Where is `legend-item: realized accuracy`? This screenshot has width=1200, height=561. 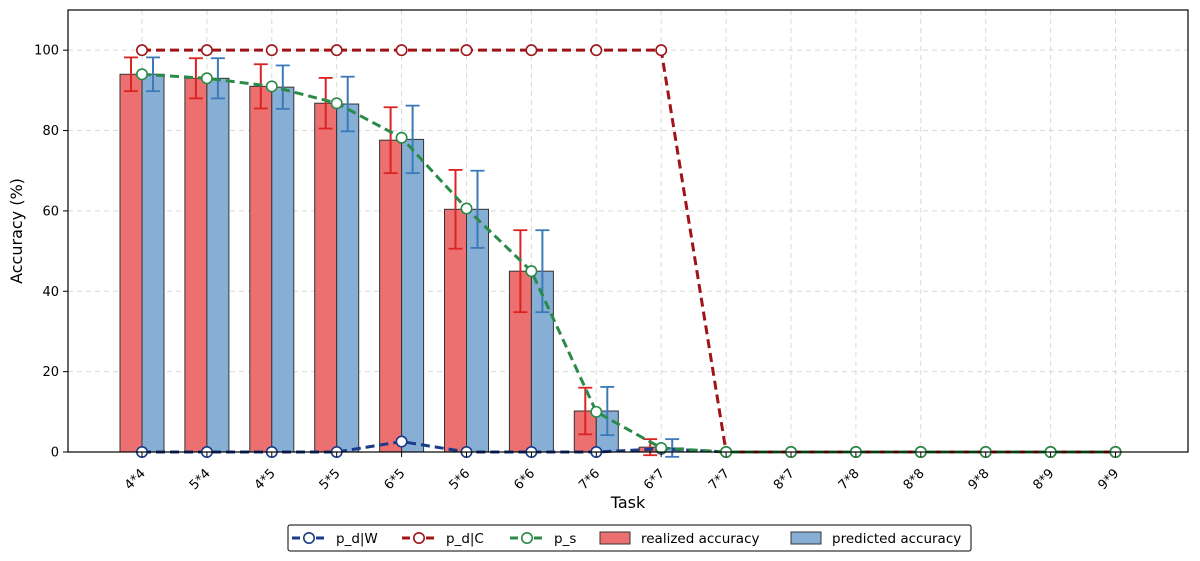
legend-item: realized accuracy is located at coordinates (679, 539).